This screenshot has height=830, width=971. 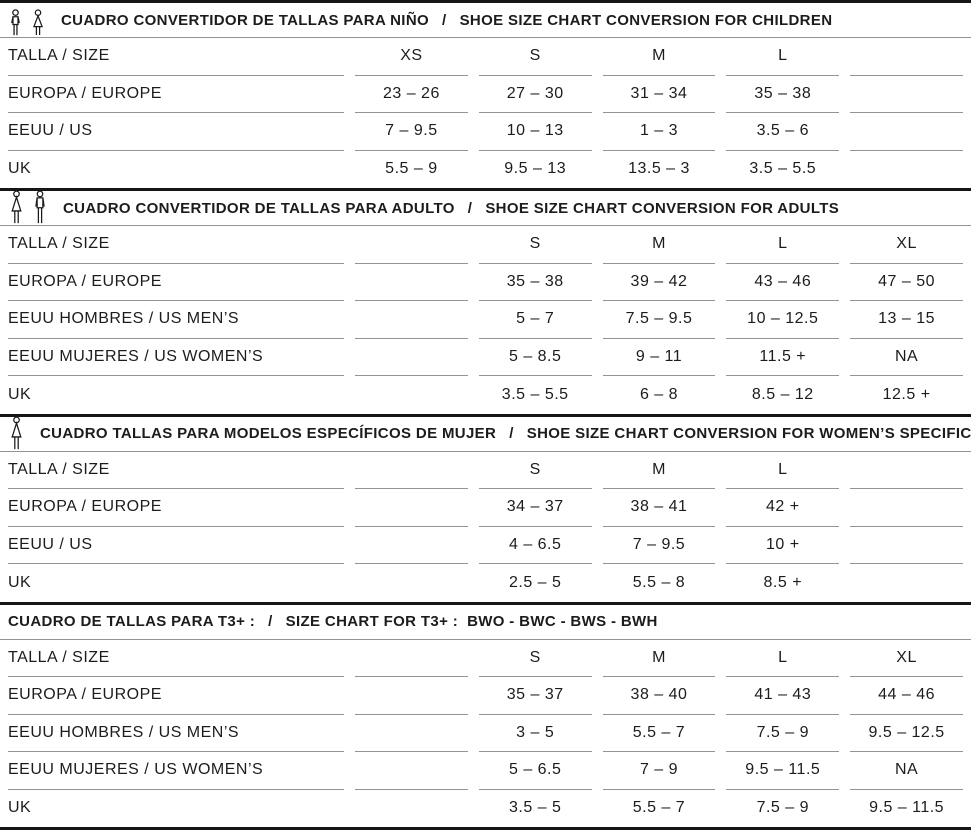 I want to click on table-row: UK 2.5 – 5 5.5 – 8 8.5 +, so click(x=485, y=583).